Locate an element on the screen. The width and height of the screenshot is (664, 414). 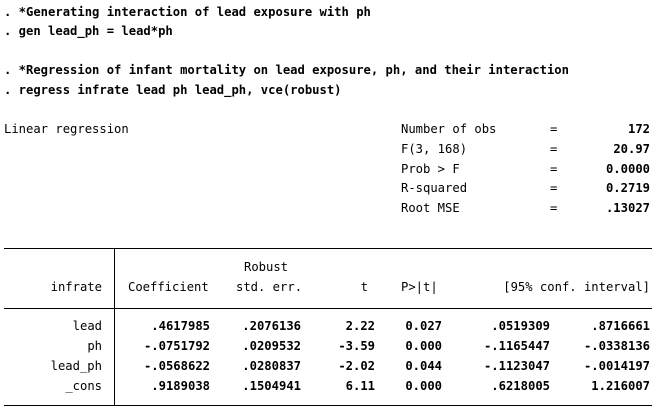
command-line-2: . gen lead_ph = lead*ph is located at coordinates (88, 31).